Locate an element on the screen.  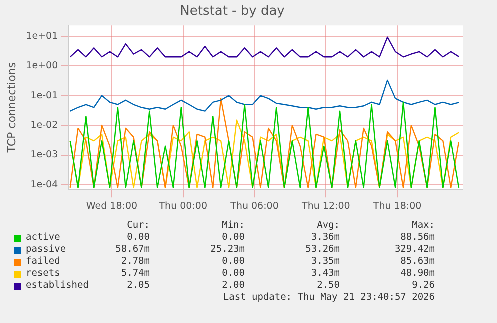
text: 48.90m is located at coordinates (417, 274).